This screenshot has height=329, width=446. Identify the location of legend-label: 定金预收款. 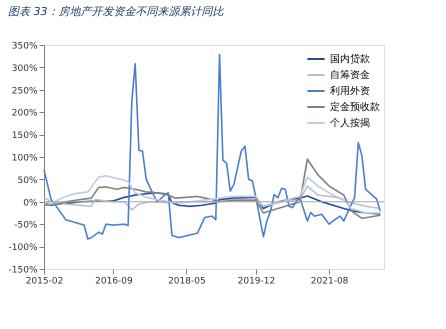
(355, 107).